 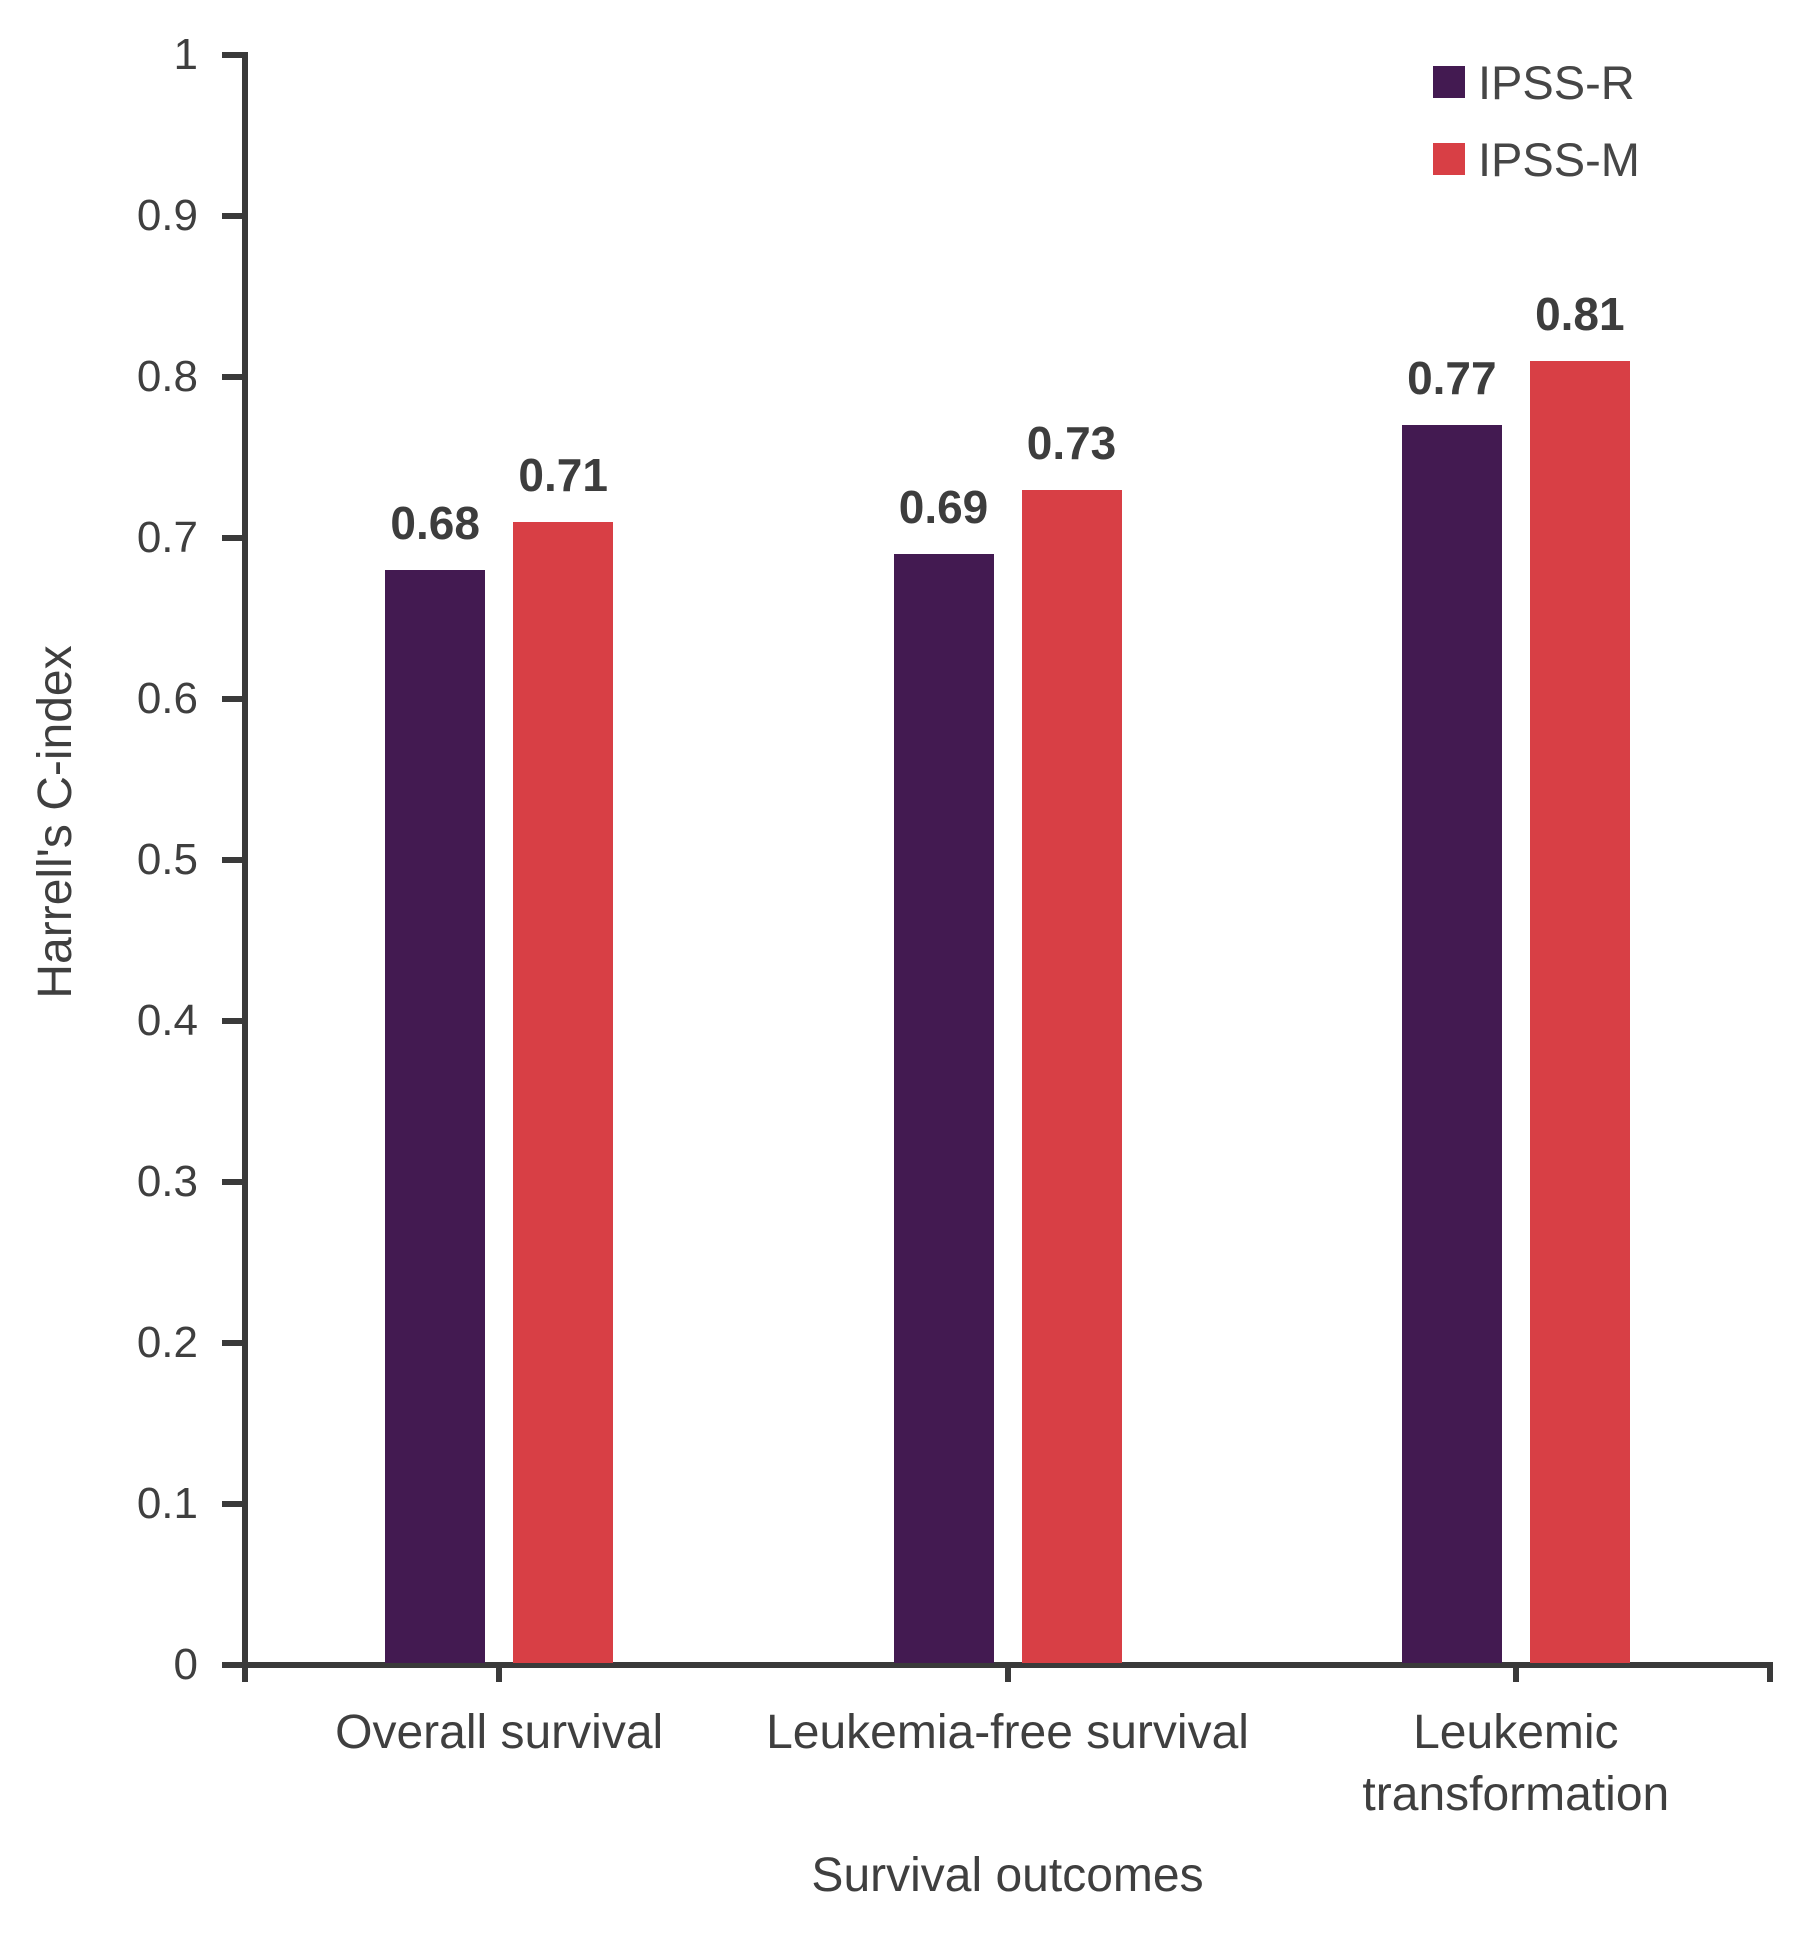 I want to click on legend-item-ipss-r: IPSS-R, so click(x=1536, y=82).